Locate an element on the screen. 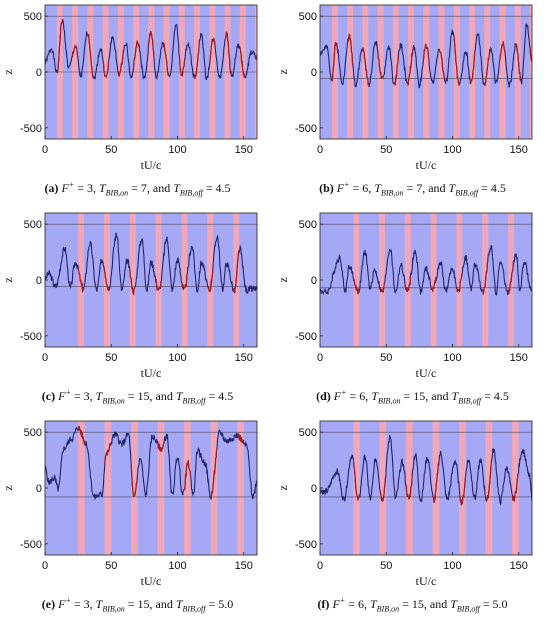 The height and width of the screenshot is (624, 550). caption-ton-symbol: TBIB,on is located at coordinates (110, 397).